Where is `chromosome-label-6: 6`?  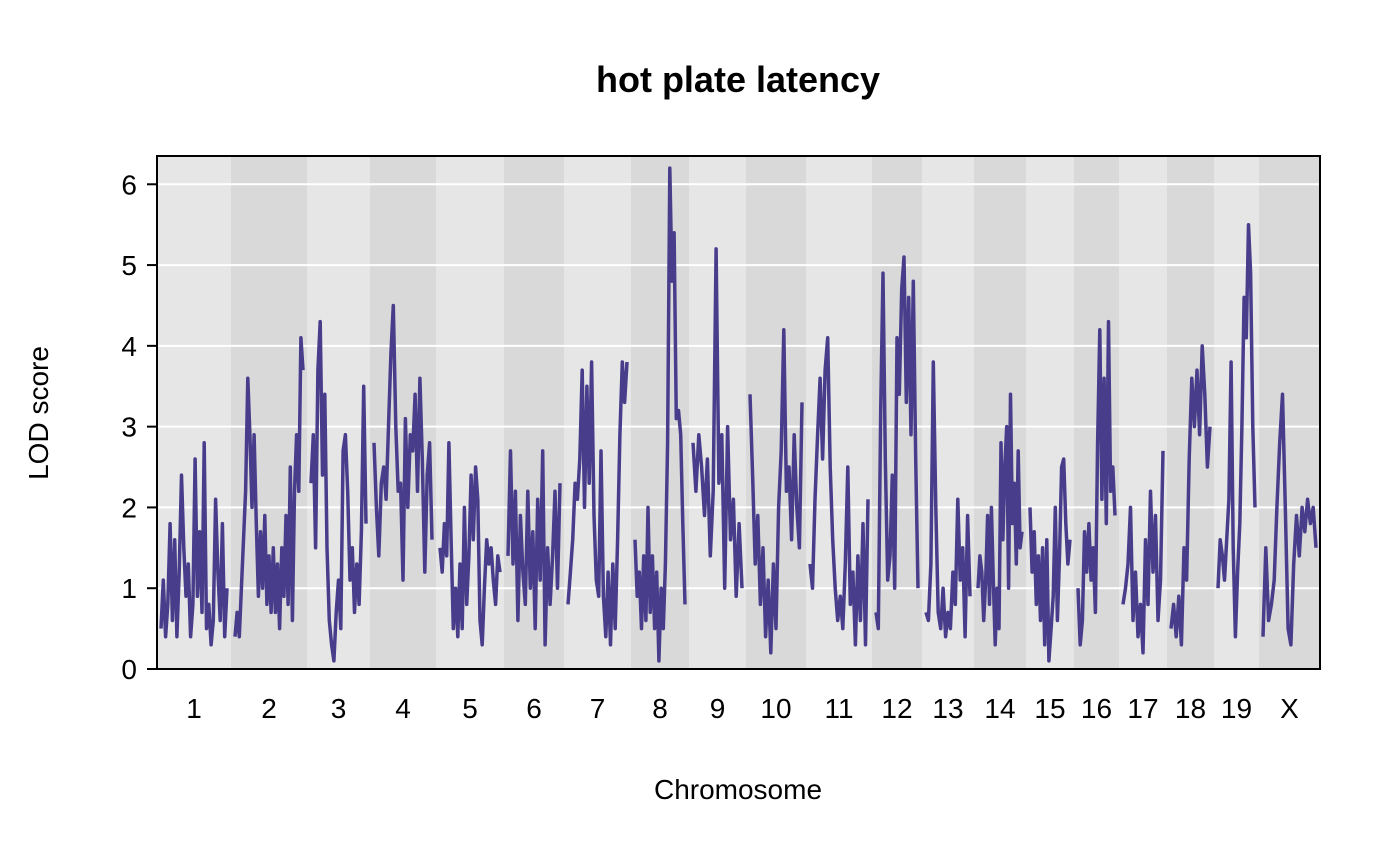 chromosome-label-6: 6 is located at coordinates (534, 708).